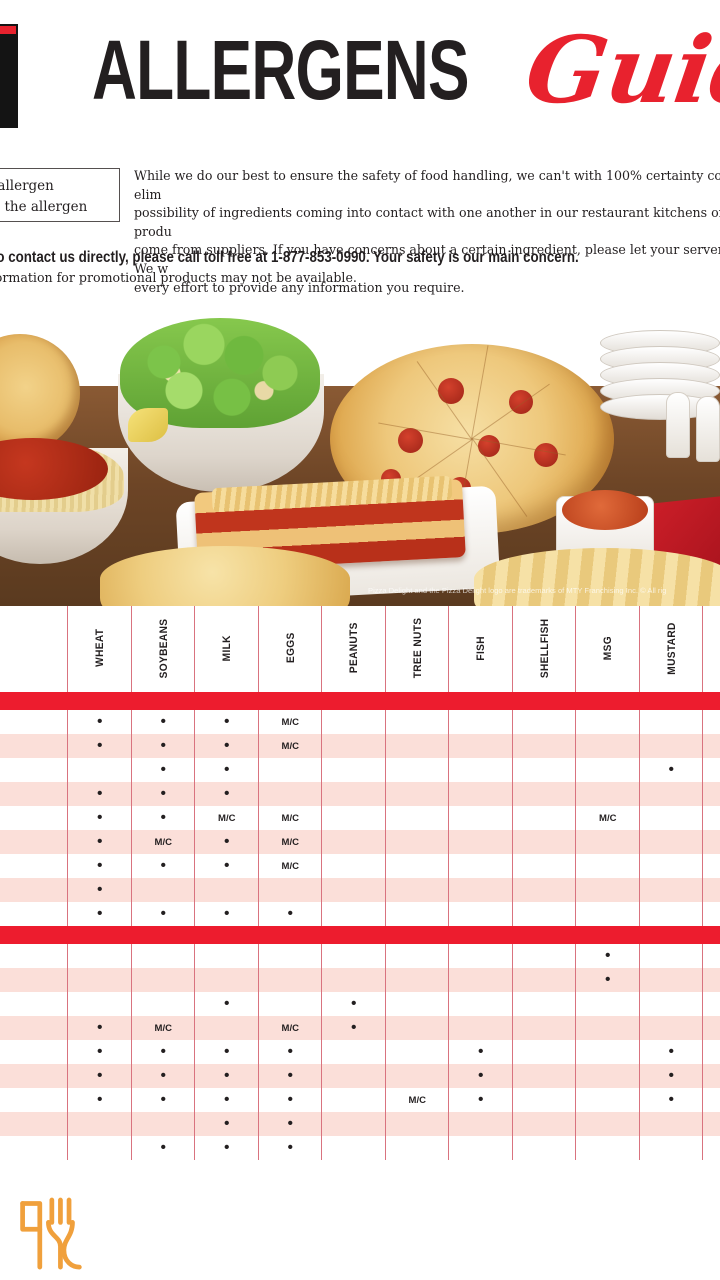 Image resolution: width=720 pixels, height=1280 pixels. I want to click on photo-salt-shaker, so click(678, 425).